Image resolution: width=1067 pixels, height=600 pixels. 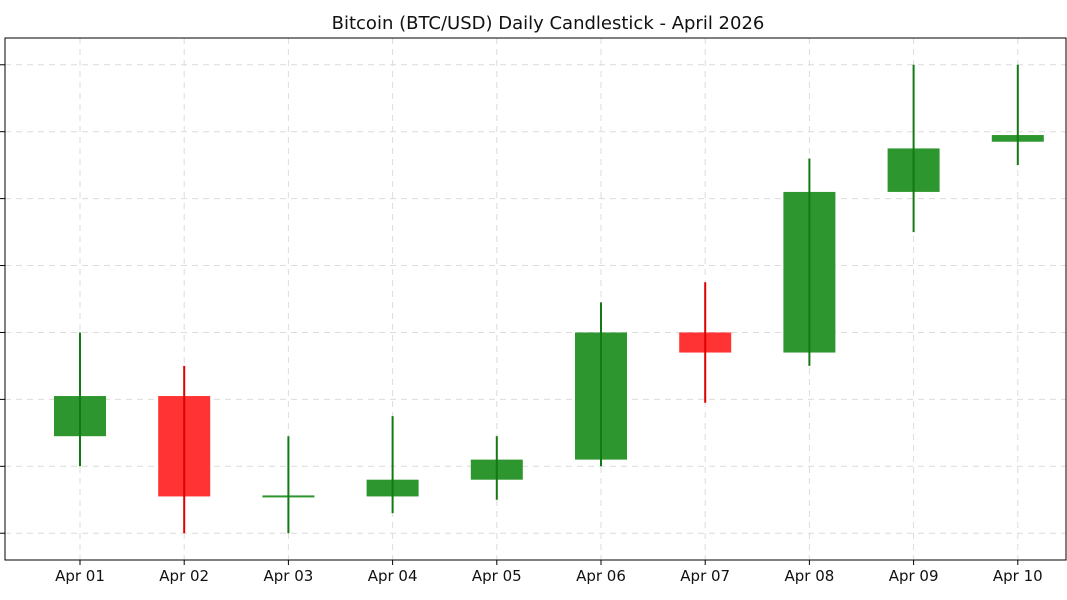 What do you see at coordinates (1018, 576) in the screenshot?
I see `x-tick-label: Apr 10` at bounding box center [1018, 576].